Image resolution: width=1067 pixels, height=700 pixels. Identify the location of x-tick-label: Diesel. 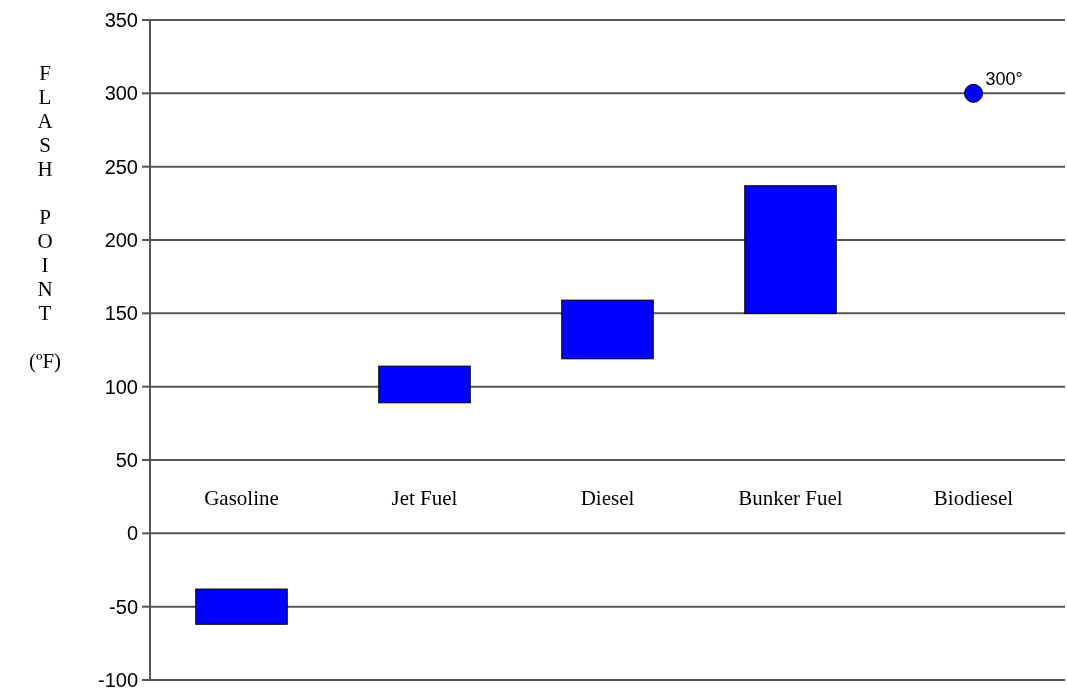
(607, 498).